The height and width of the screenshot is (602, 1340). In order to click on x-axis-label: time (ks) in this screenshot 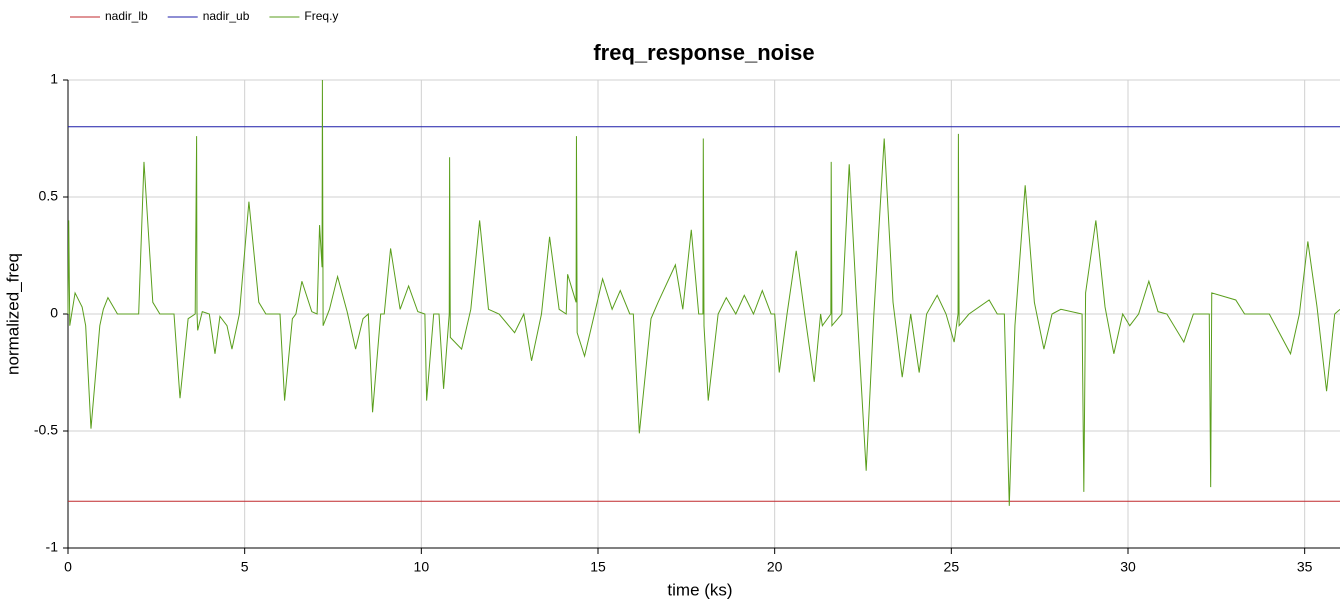, I will do `click(699, 589)`.